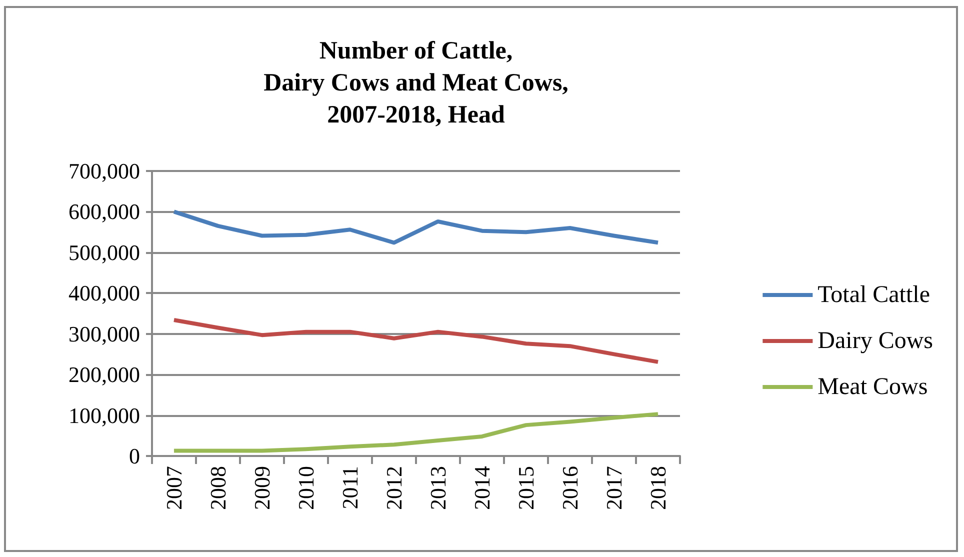 The height and width of the screenshot is (557, 964). I want to click on y-tick-label: 300,000, so click(104, 333).